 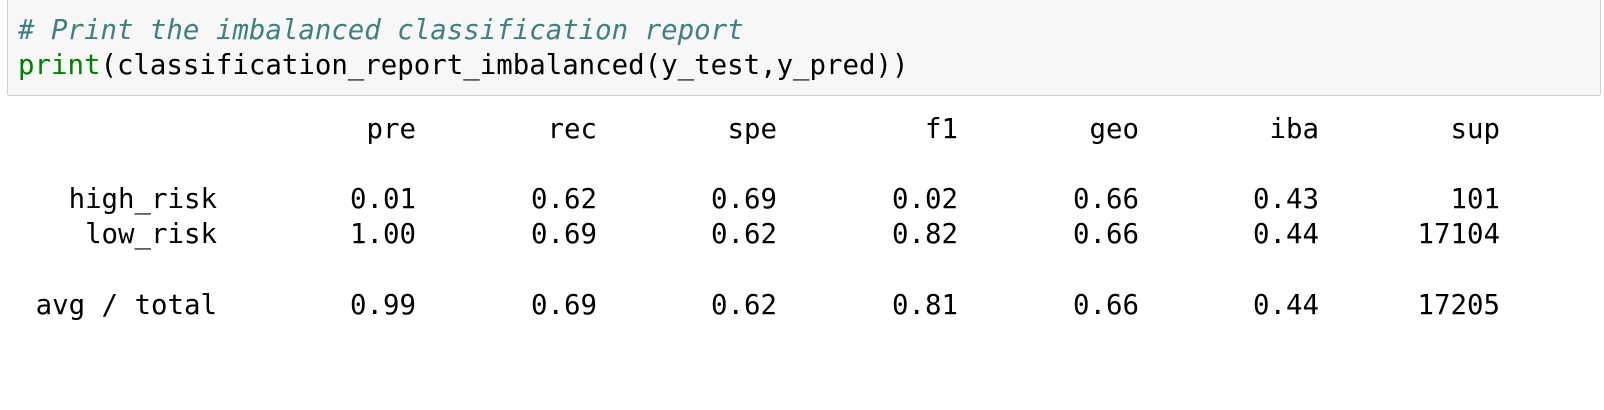 What do you see at coordinates (383, 234) in the screenshot?
I see `table-cell: 1.00` at bounding box center [383, 234].